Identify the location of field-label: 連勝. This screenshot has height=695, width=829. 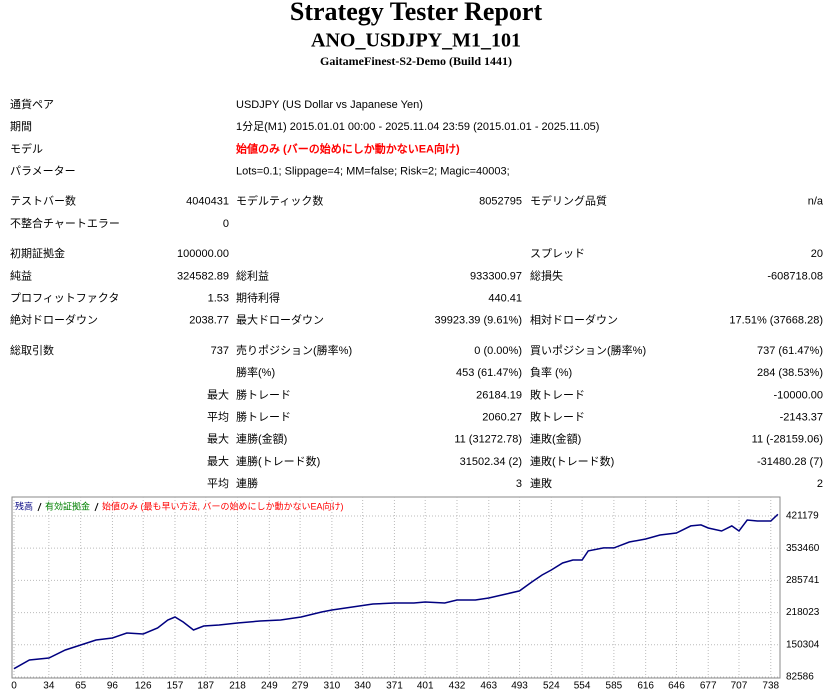
(247, 483).